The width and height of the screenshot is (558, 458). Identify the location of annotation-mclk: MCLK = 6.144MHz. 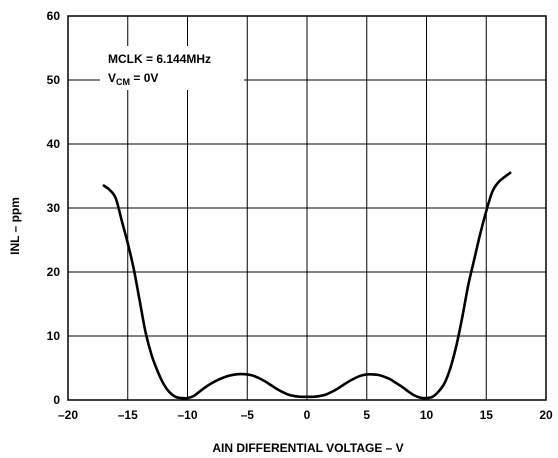
(159, 59).